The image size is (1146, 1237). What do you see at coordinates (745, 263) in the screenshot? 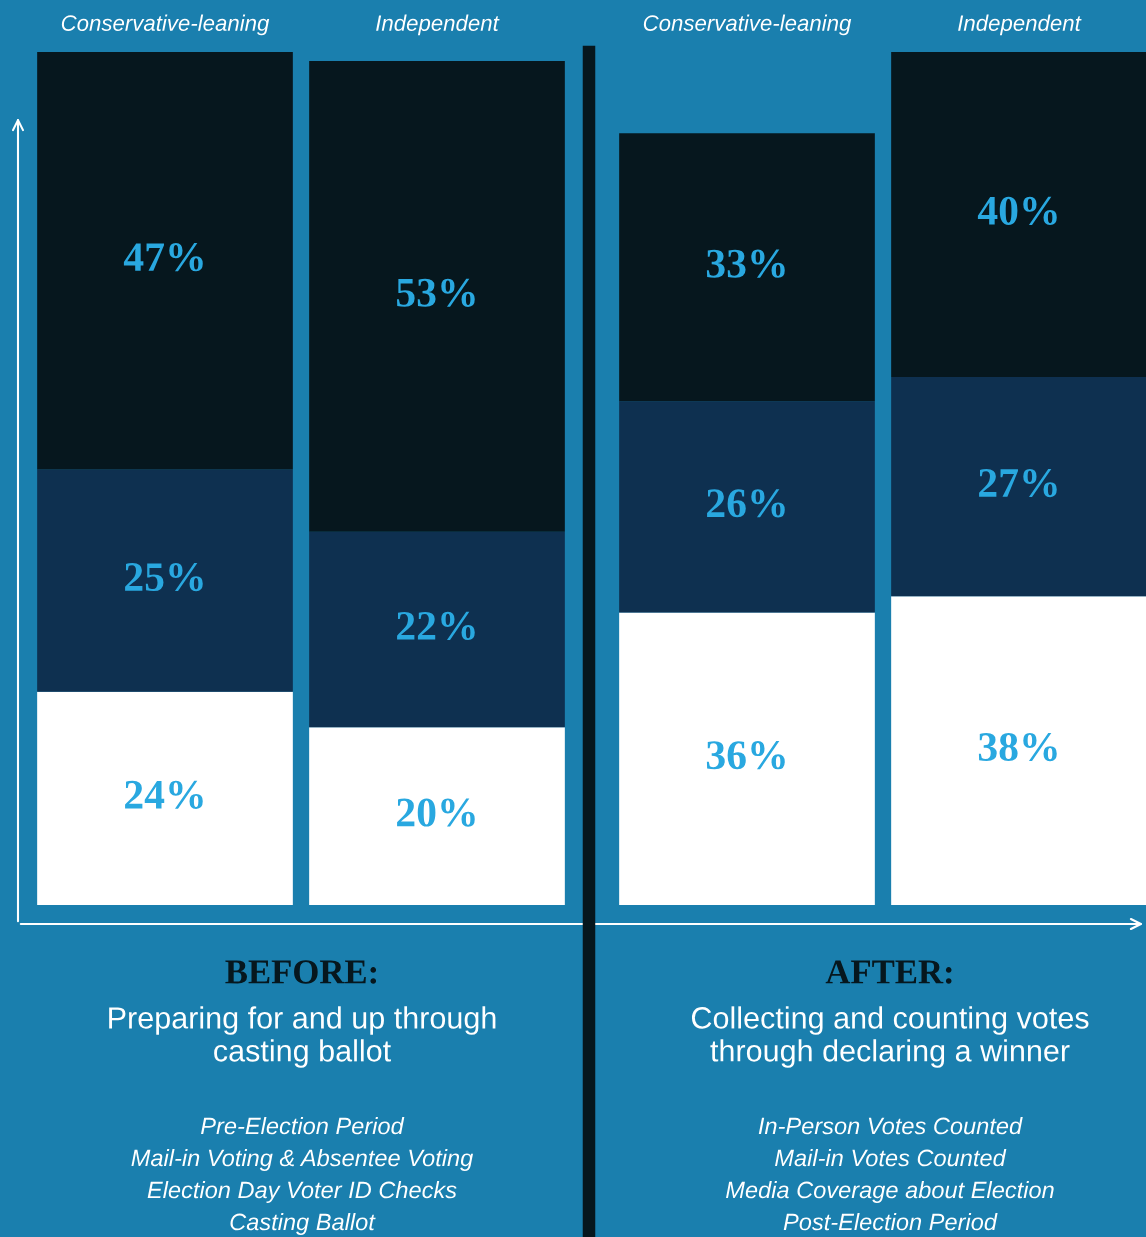
I see `data-label: 33%` at bounding box center [745, 263].